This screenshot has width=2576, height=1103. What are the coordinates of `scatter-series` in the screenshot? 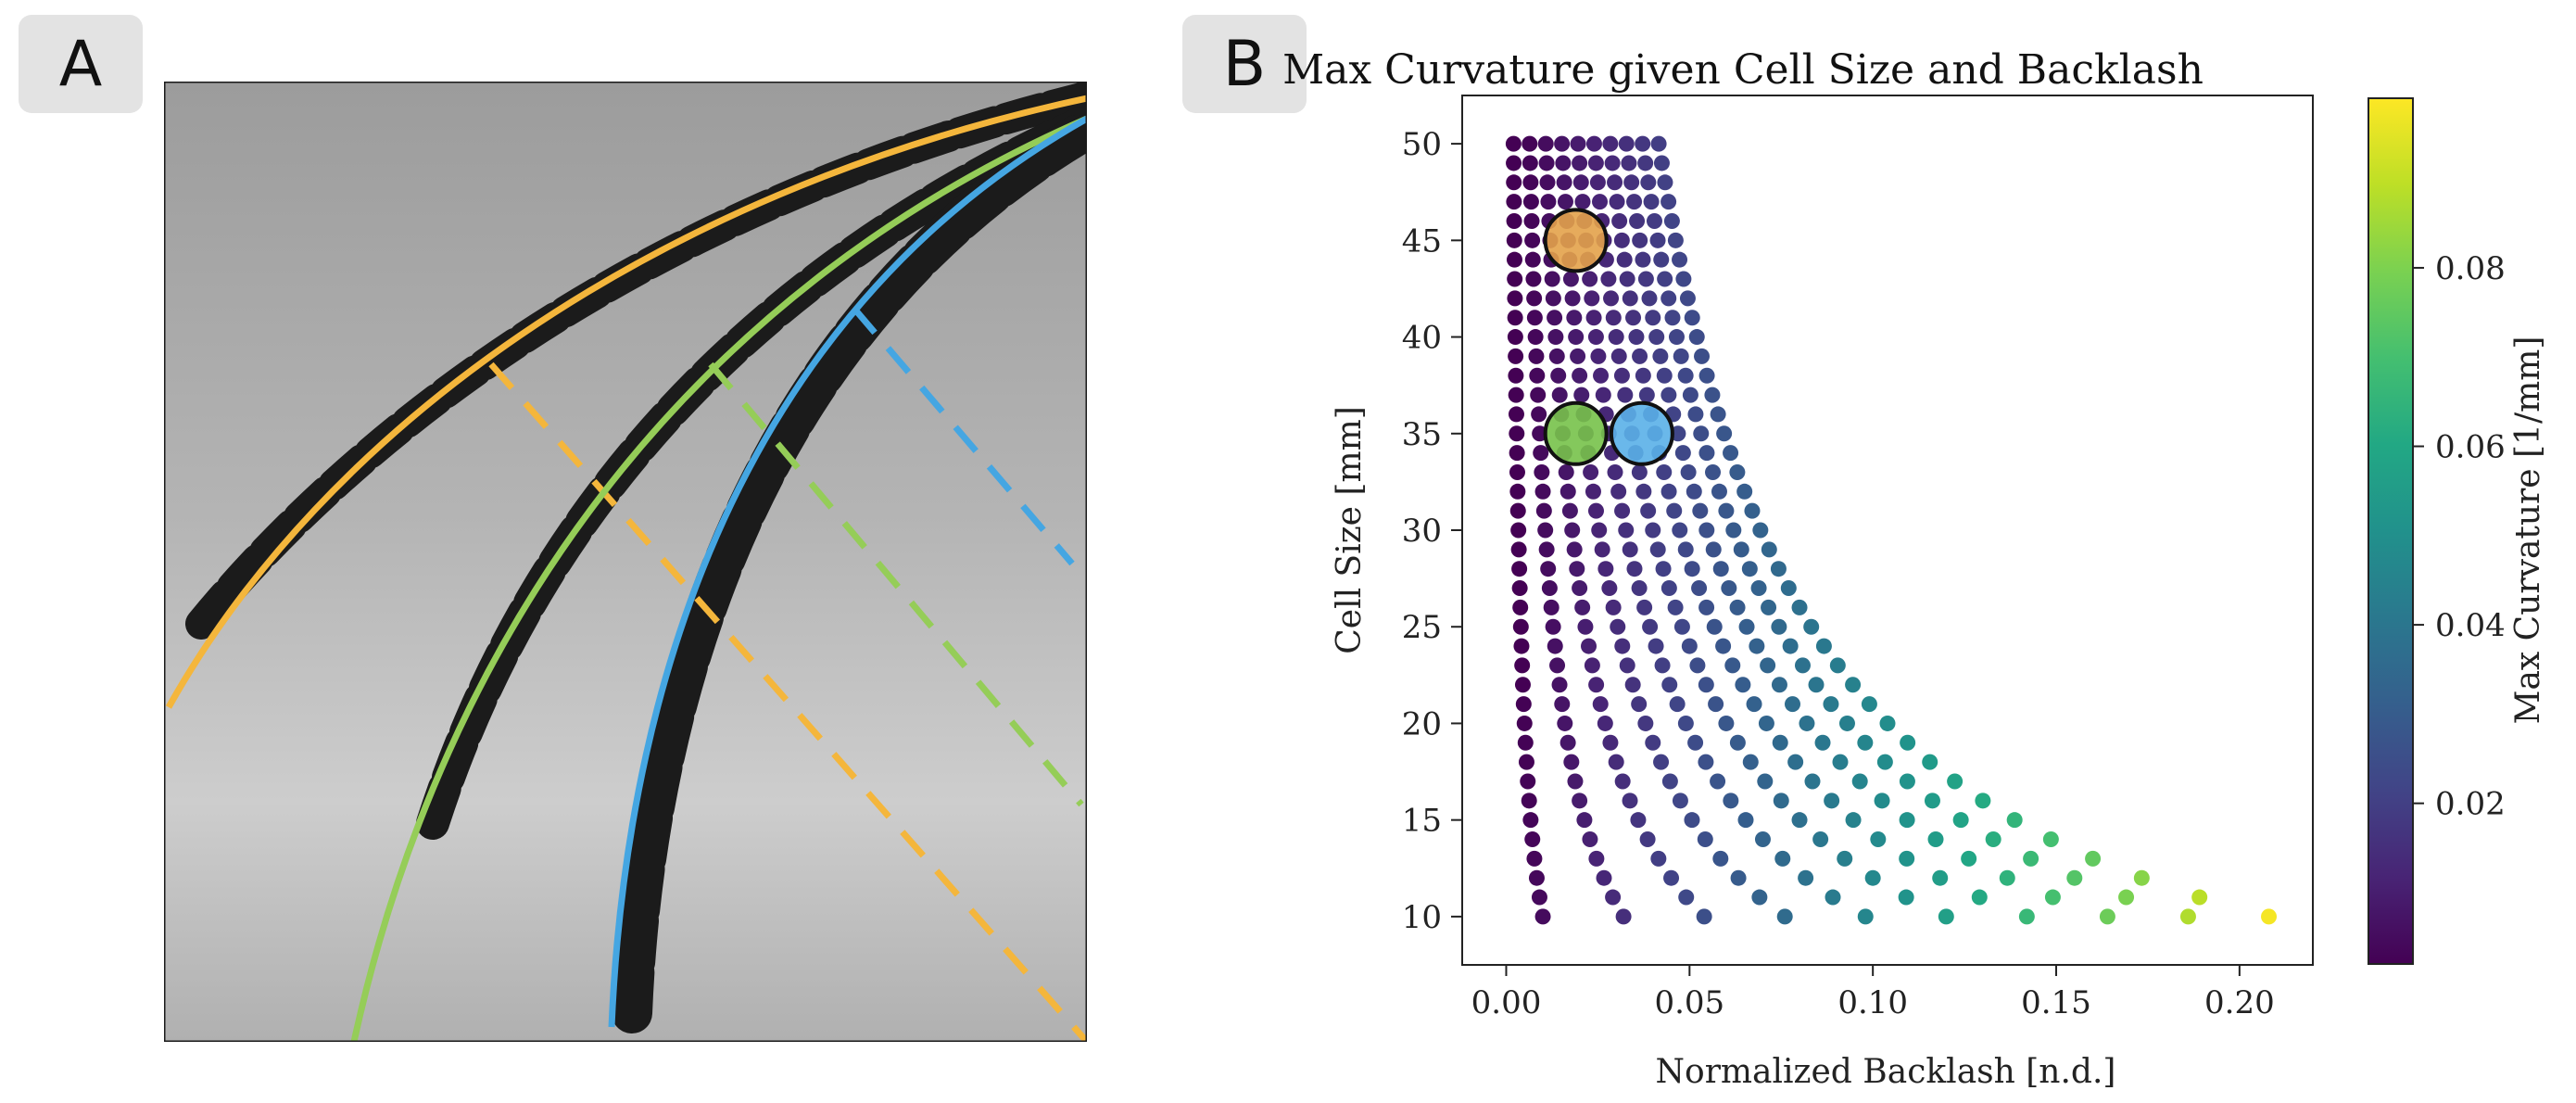 It's located at (1867, 530).